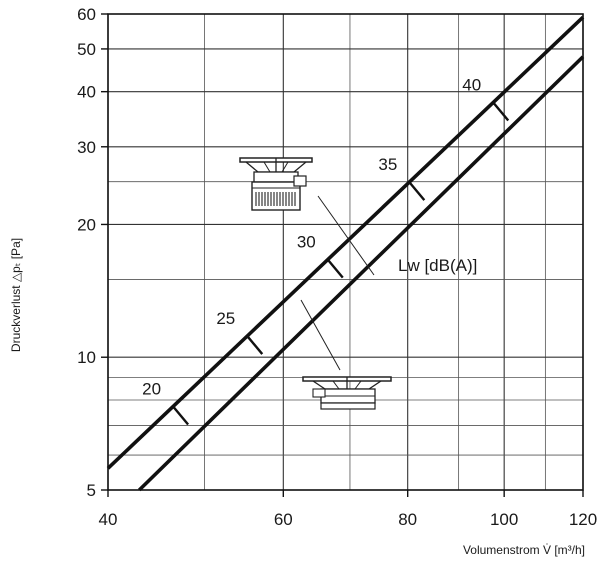 This screenshot has height=562, width=598. What do you see at coordinates (86, 14) in the screenshot?
I see `y-tick-label: 60` at bounding box center [86, 14].